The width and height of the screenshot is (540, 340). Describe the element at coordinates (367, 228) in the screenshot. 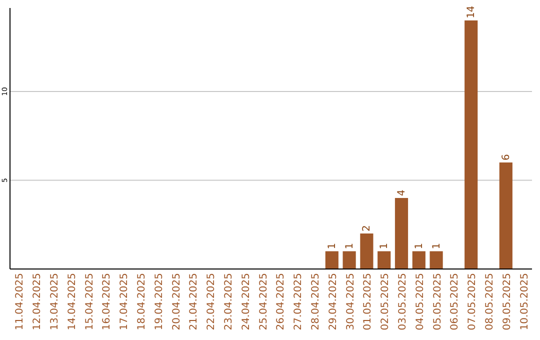

I see `data-label: 2` at that location.